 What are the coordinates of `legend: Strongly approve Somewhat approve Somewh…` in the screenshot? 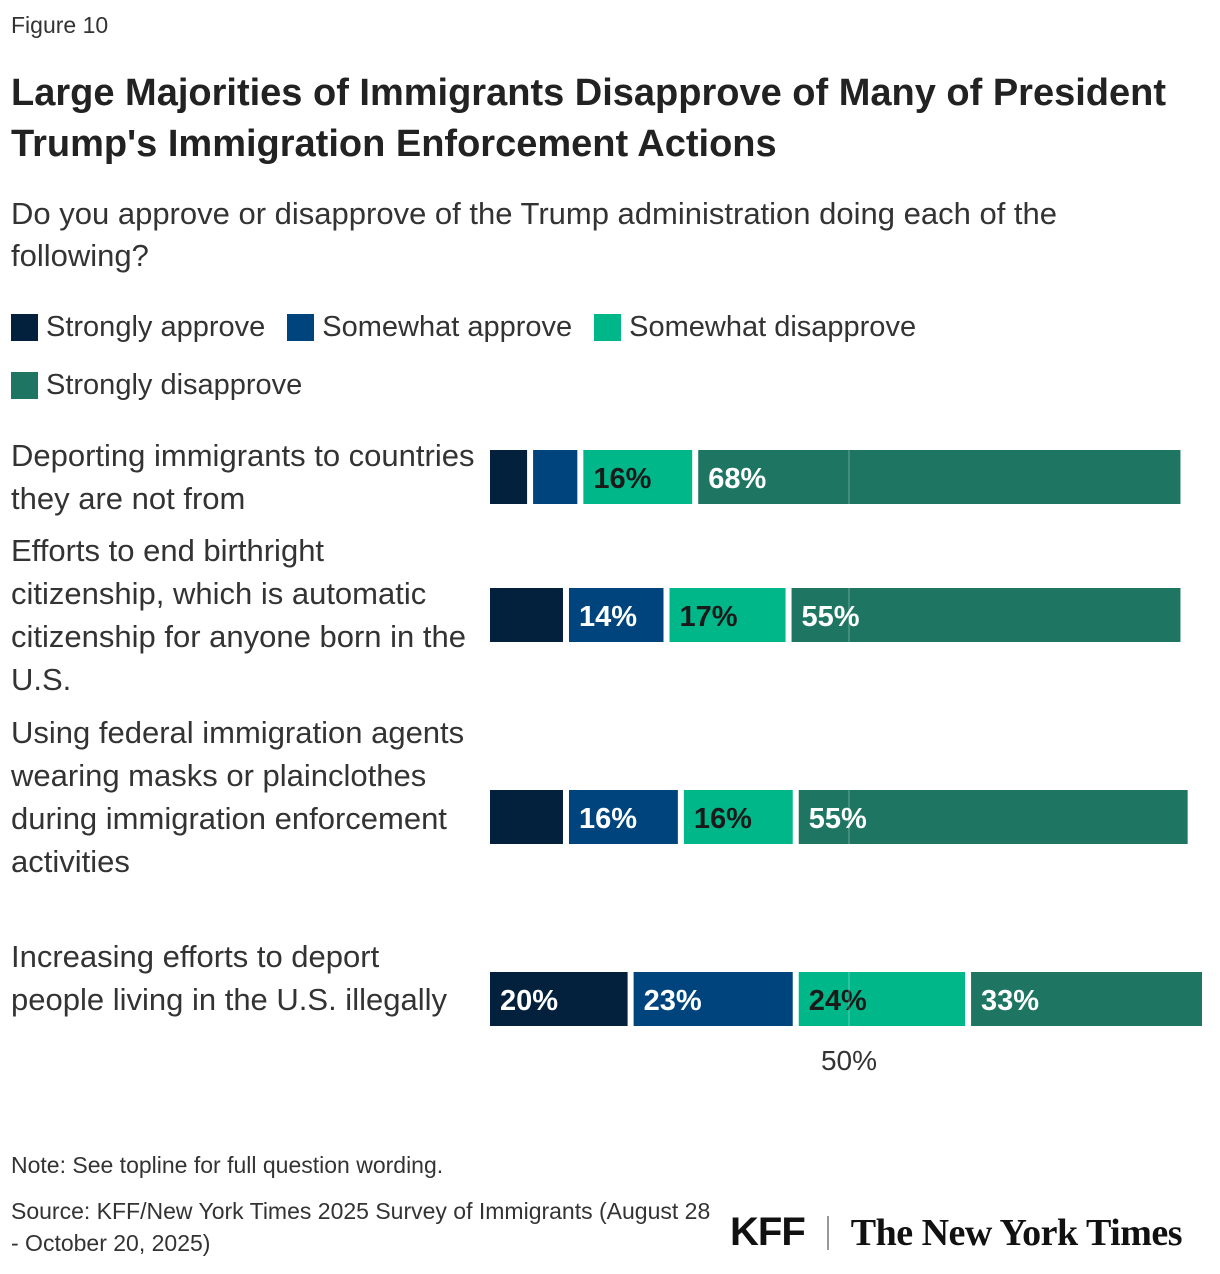 It's located at (601, 356).